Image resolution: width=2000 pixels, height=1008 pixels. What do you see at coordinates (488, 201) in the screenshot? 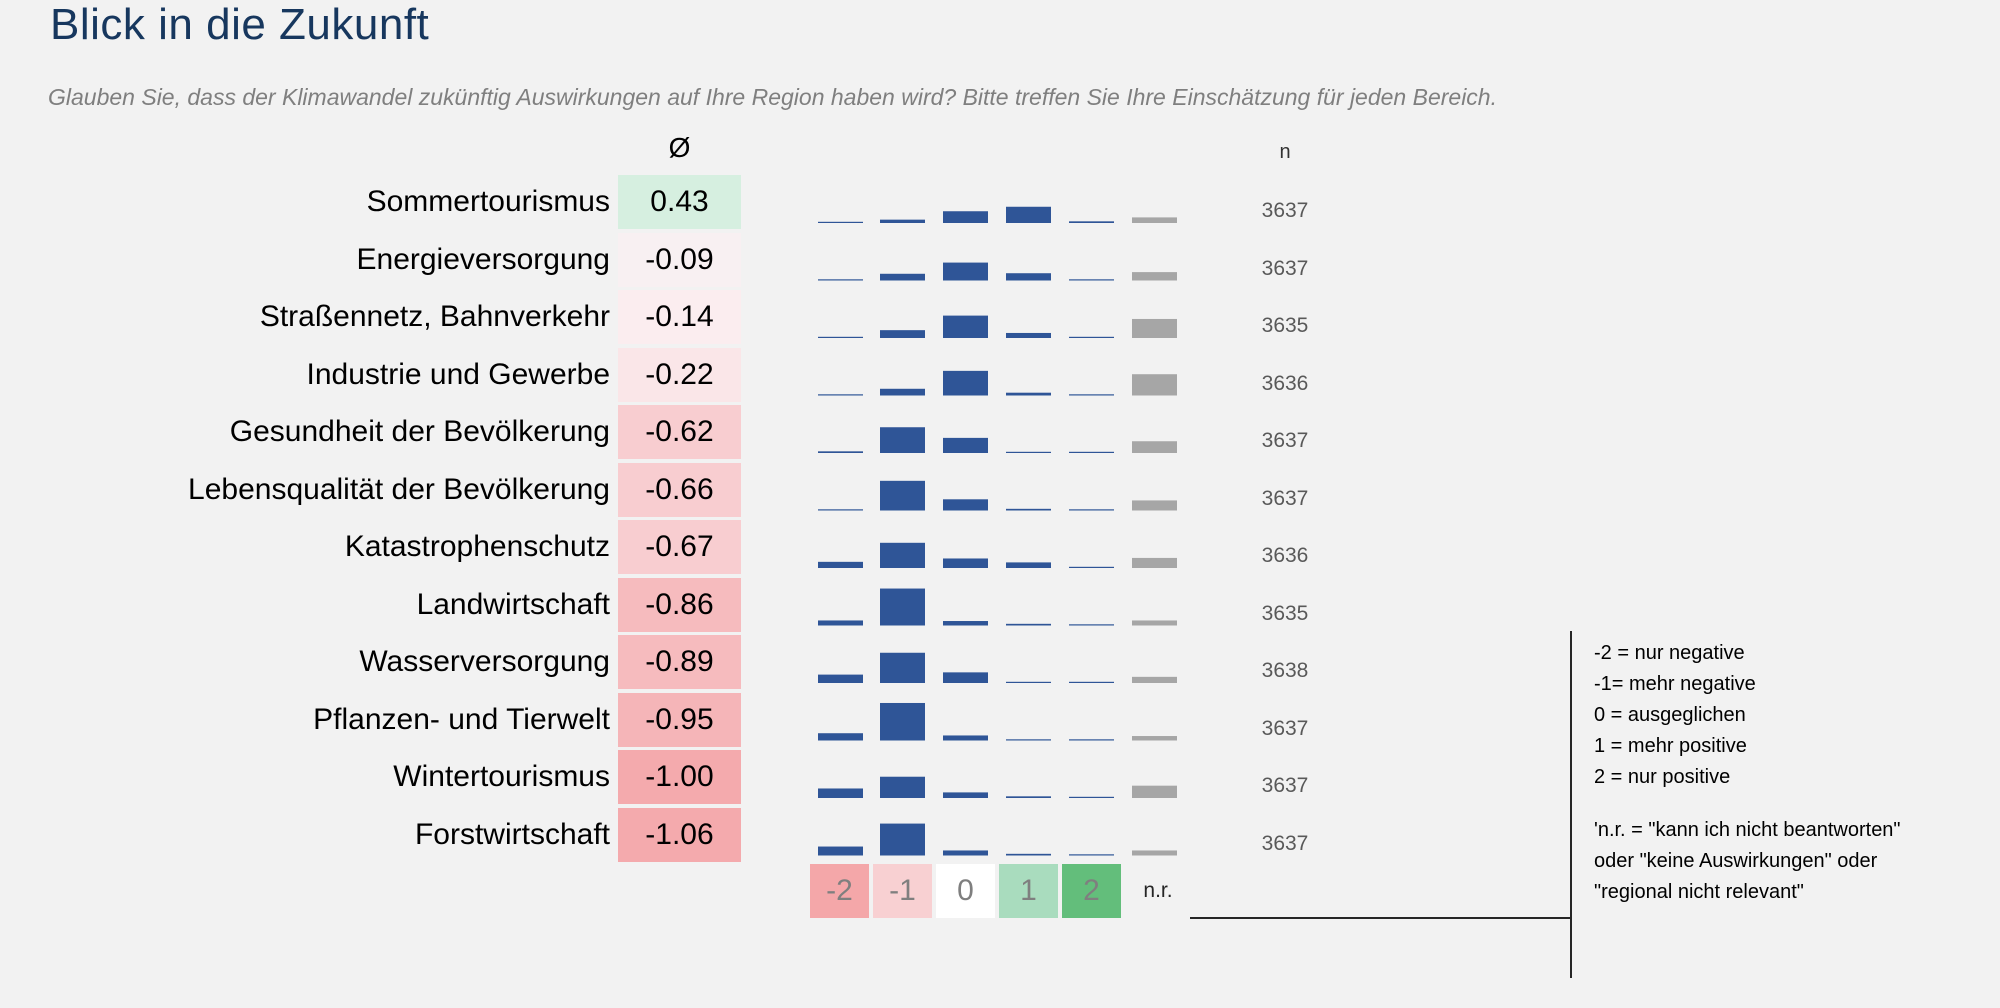
I see `row-label: Sommertourismus` at bounding box center [488, 201].